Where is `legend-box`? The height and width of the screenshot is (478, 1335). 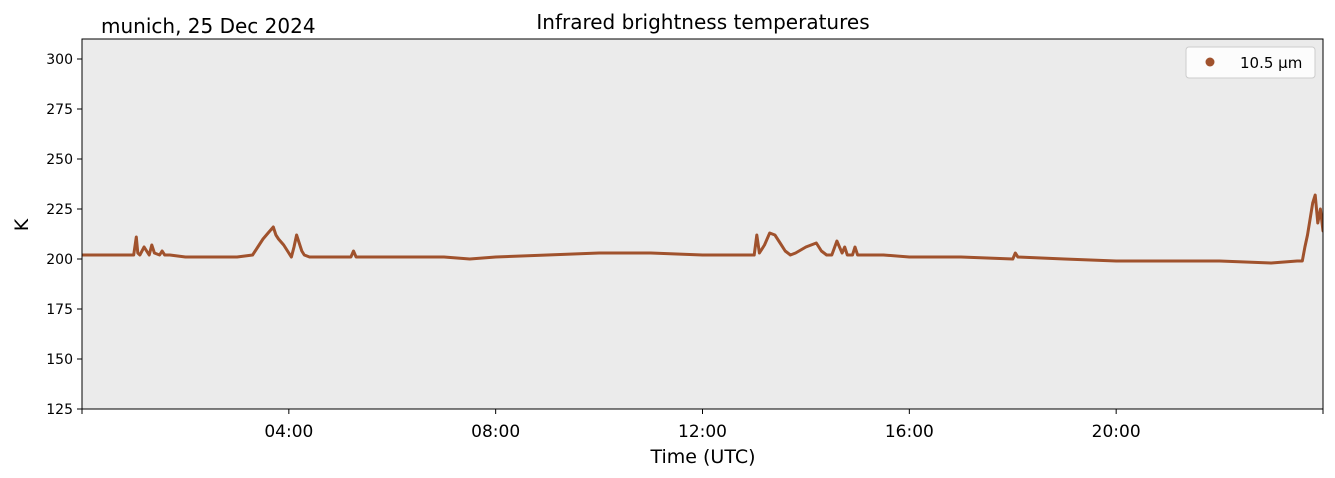
legend-box is located at coordinates (1250, 62).